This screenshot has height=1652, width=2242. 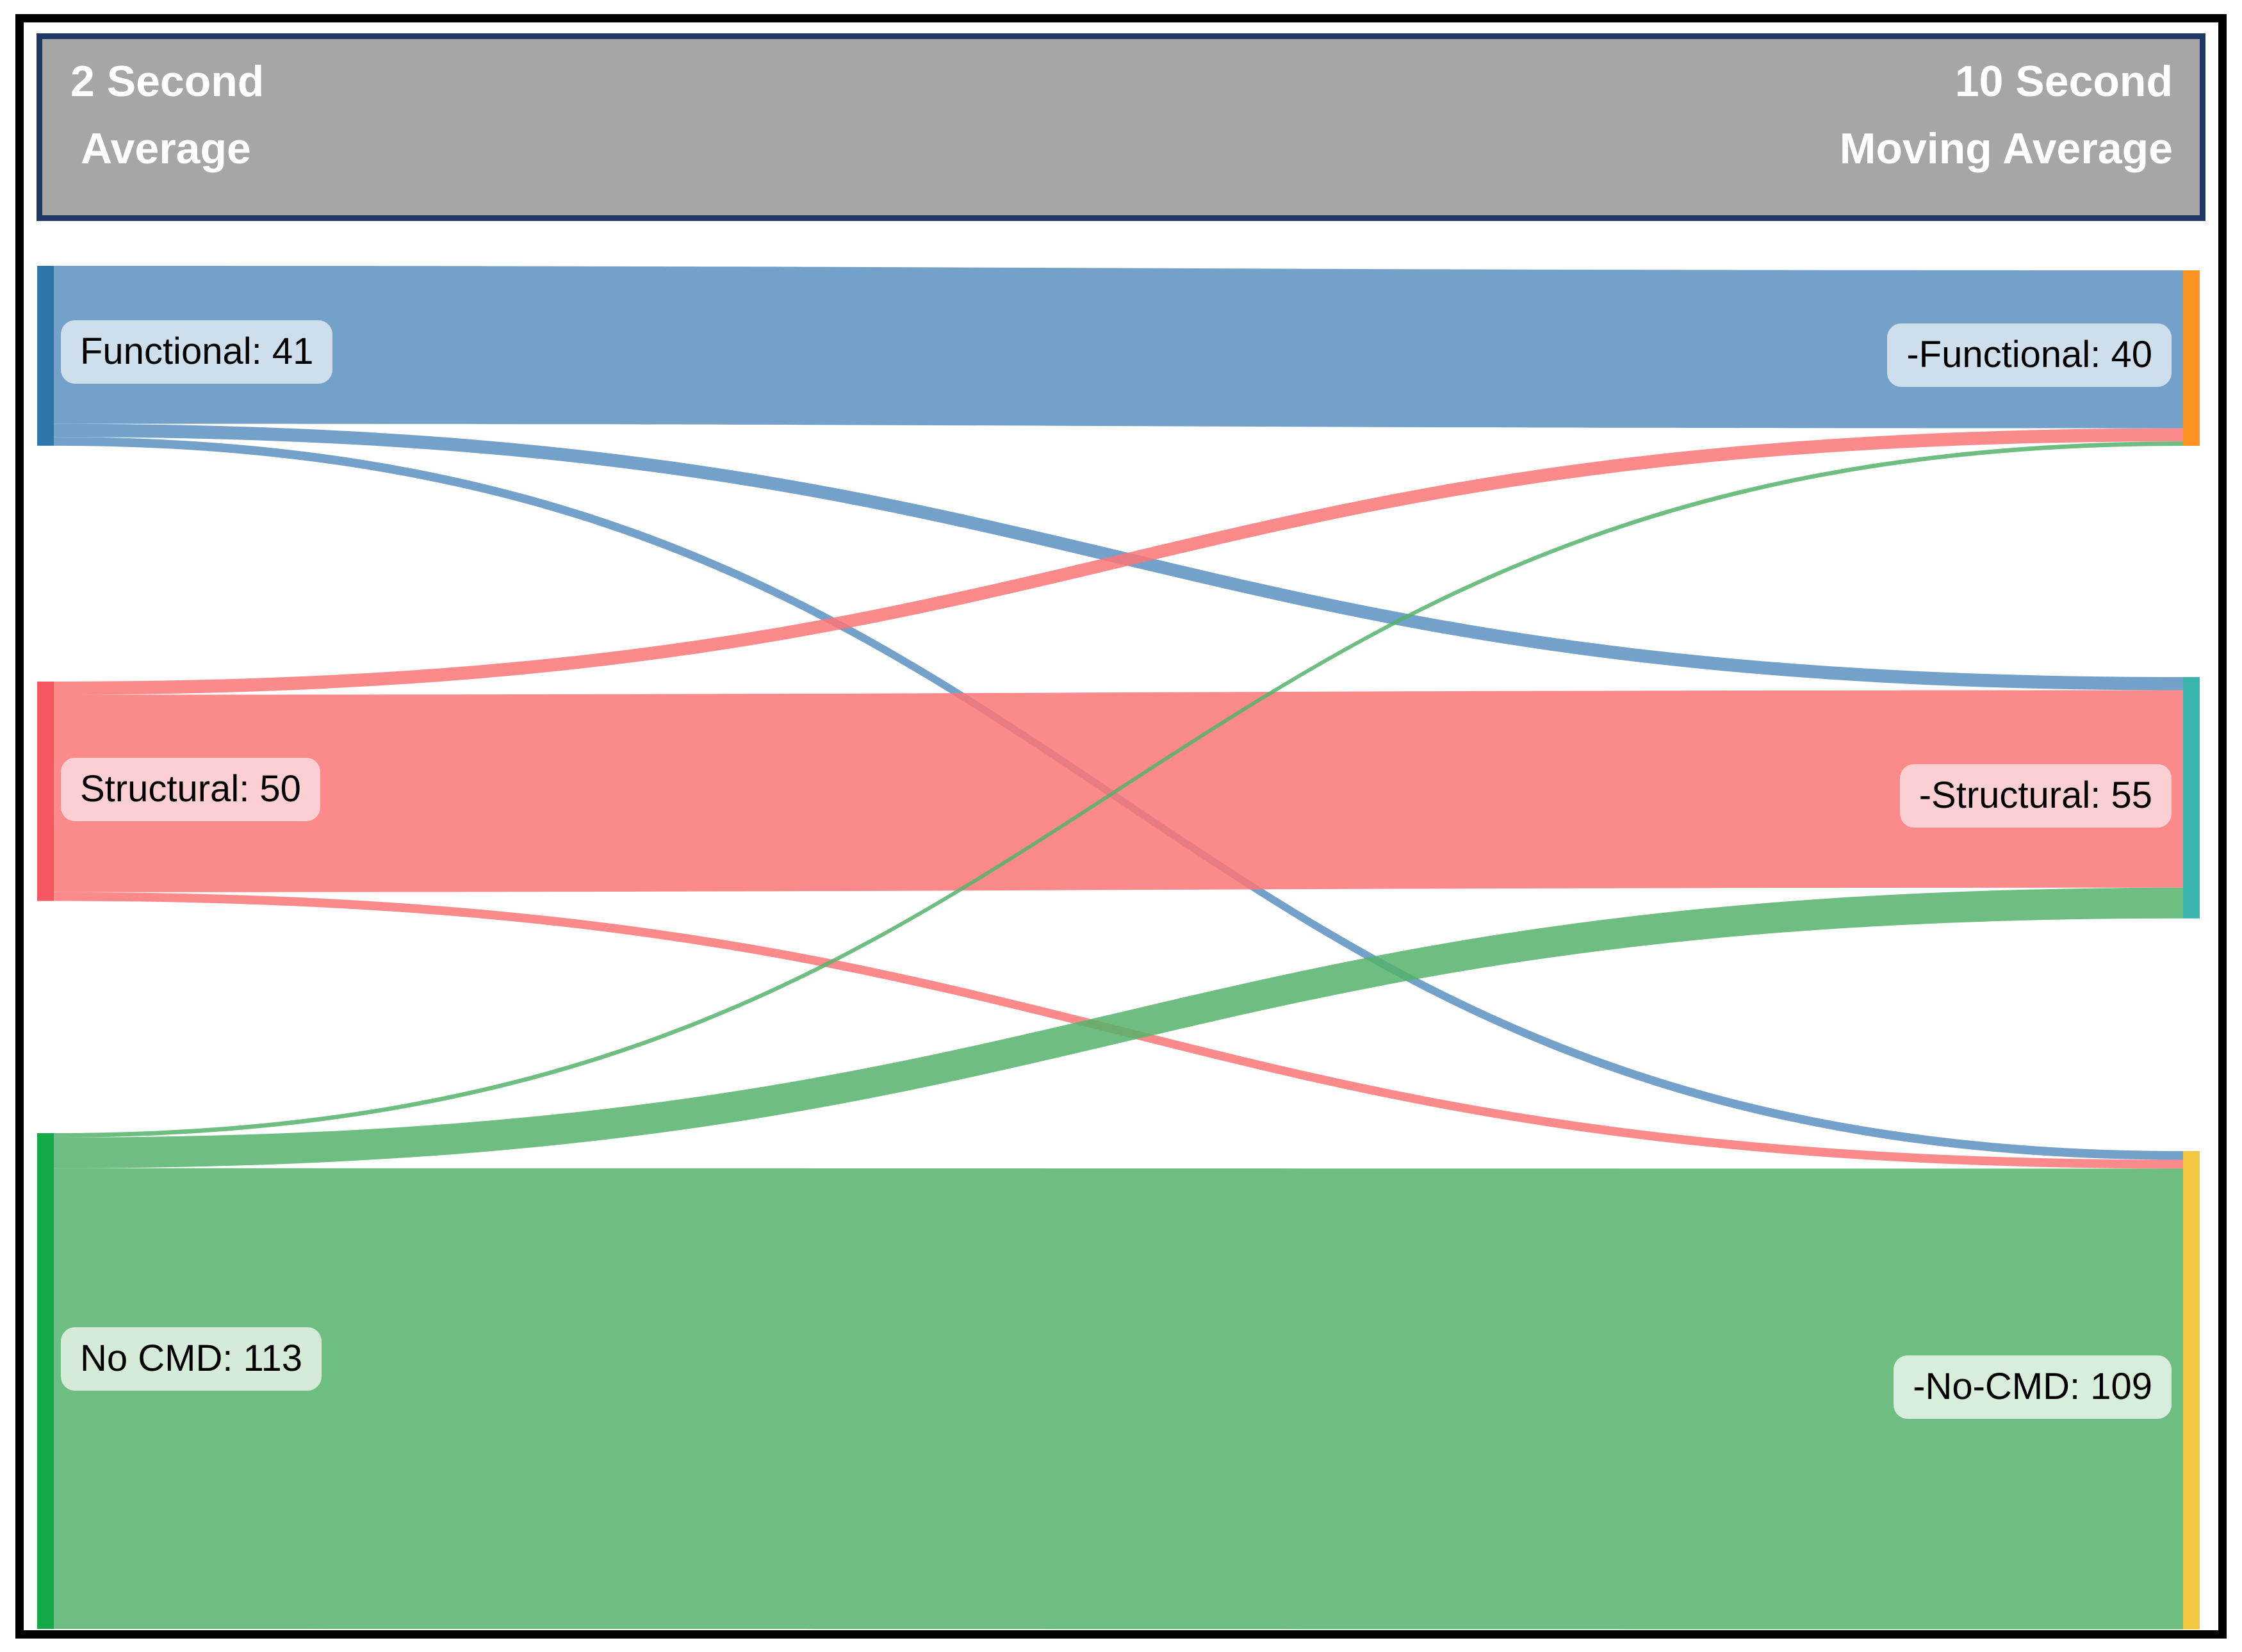 I want to click on sankey-node-out-structural, so click(x=2191, y=798).